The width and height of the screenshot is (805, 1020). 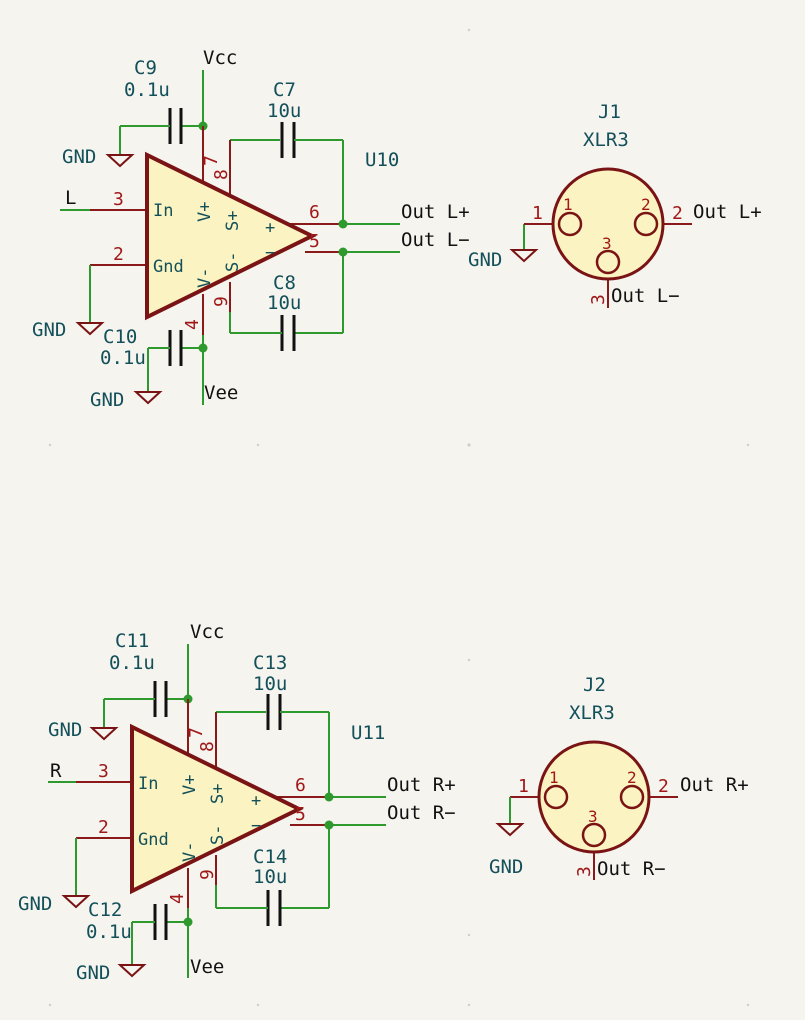 What do you see at coordinates (537, 213) in the screenshot?
I see `j1-pin1: 1` at bounding box center [537, 213].